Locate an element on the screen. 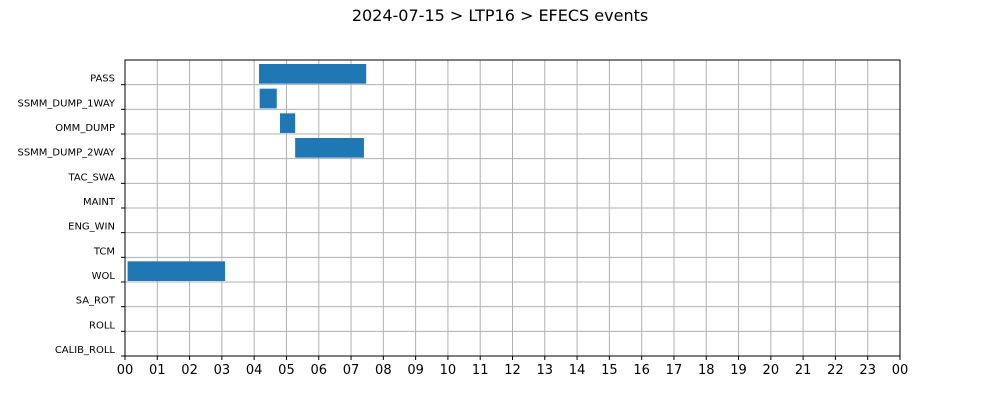 The width and height of the screenshot is (1000, 400). event-bar-wol is located at coordinates (176, 271).